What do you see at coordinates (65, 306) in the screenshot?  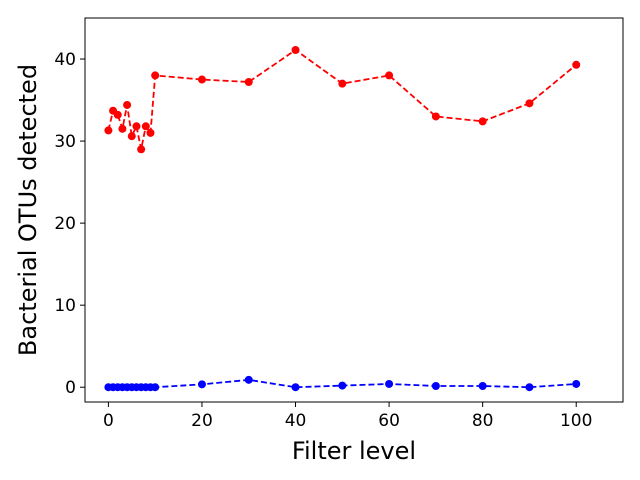 I see `y-tick-label: 10` at bounding box center [65, 306].